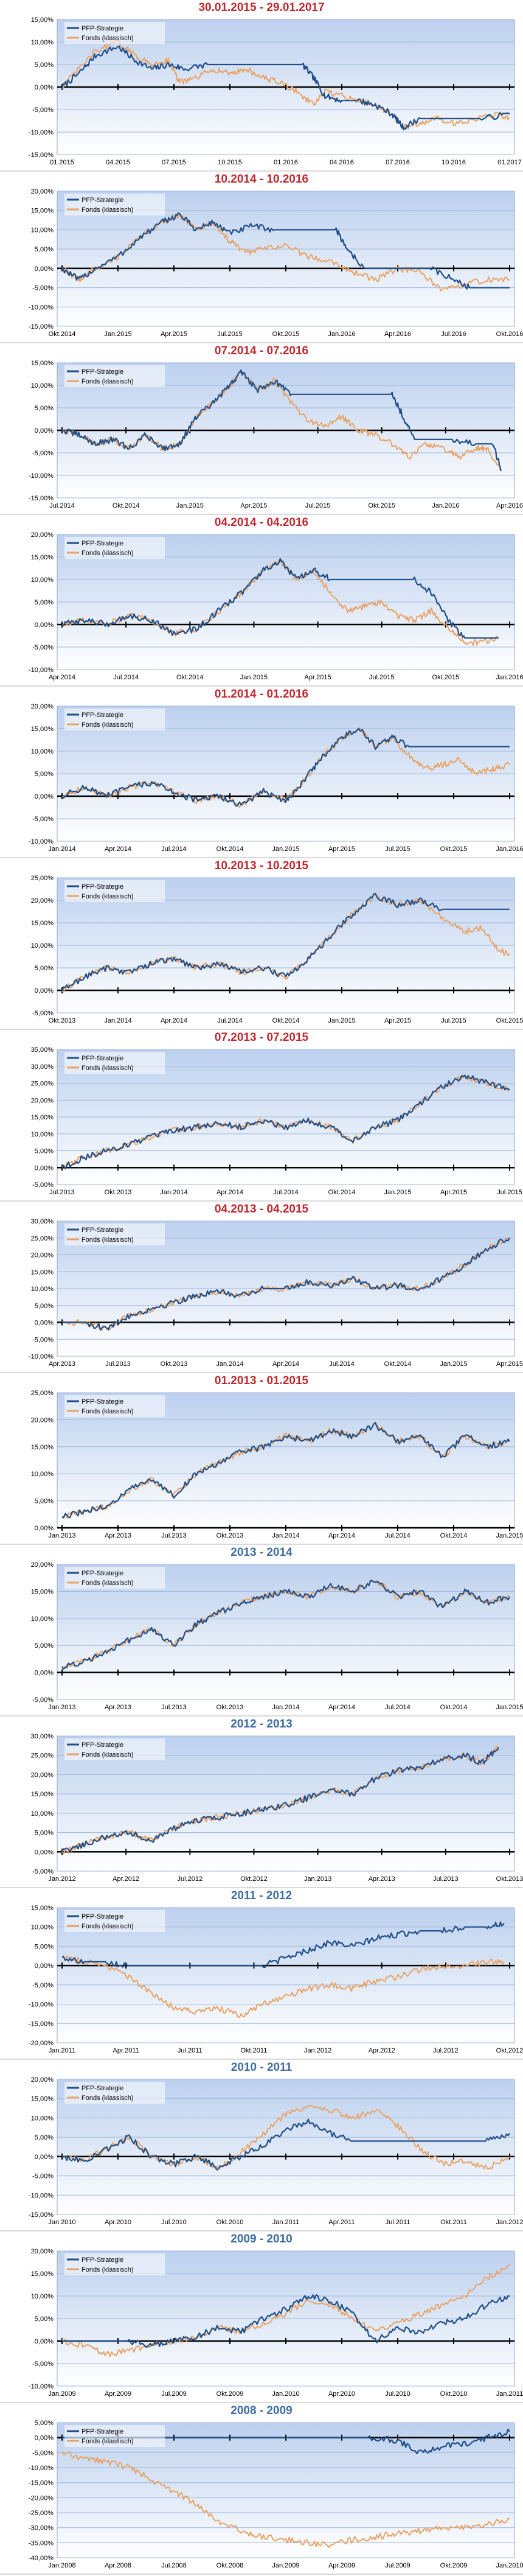 This screenshot has width=523, height=2576. What do you see at coordinates (230, 2394) in the screenshot?
I see `x-tick-label: Okt.2009` at bounding box center [230, 2394].